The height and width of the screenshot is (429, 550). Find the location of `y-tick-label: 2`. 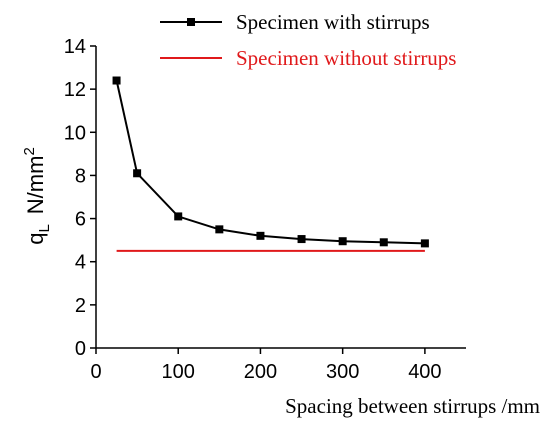

y-tick-label: 2 is located at coordinates (80, 306).